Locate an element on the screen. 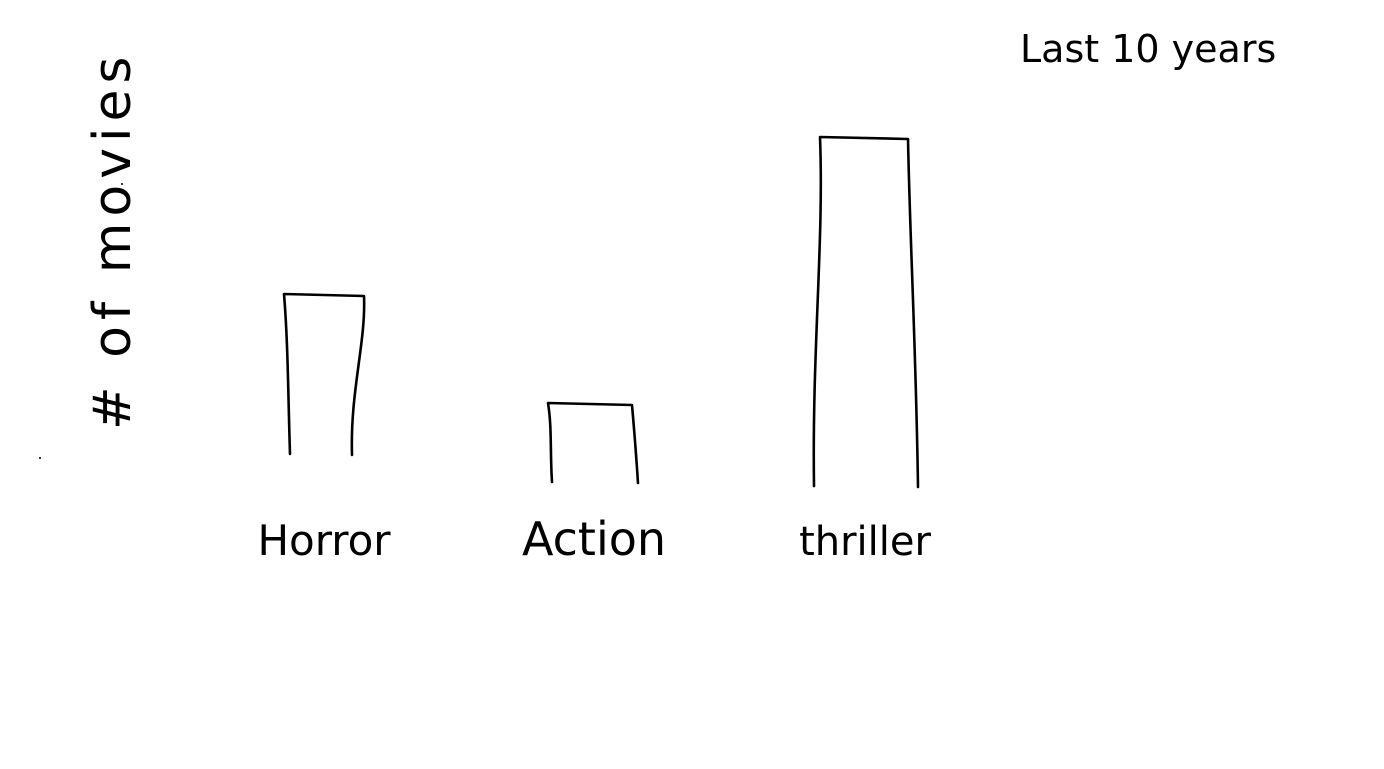 The height and width of the screenshot is (769, 1384). x-axis-line is located at coordinates (608, 471).